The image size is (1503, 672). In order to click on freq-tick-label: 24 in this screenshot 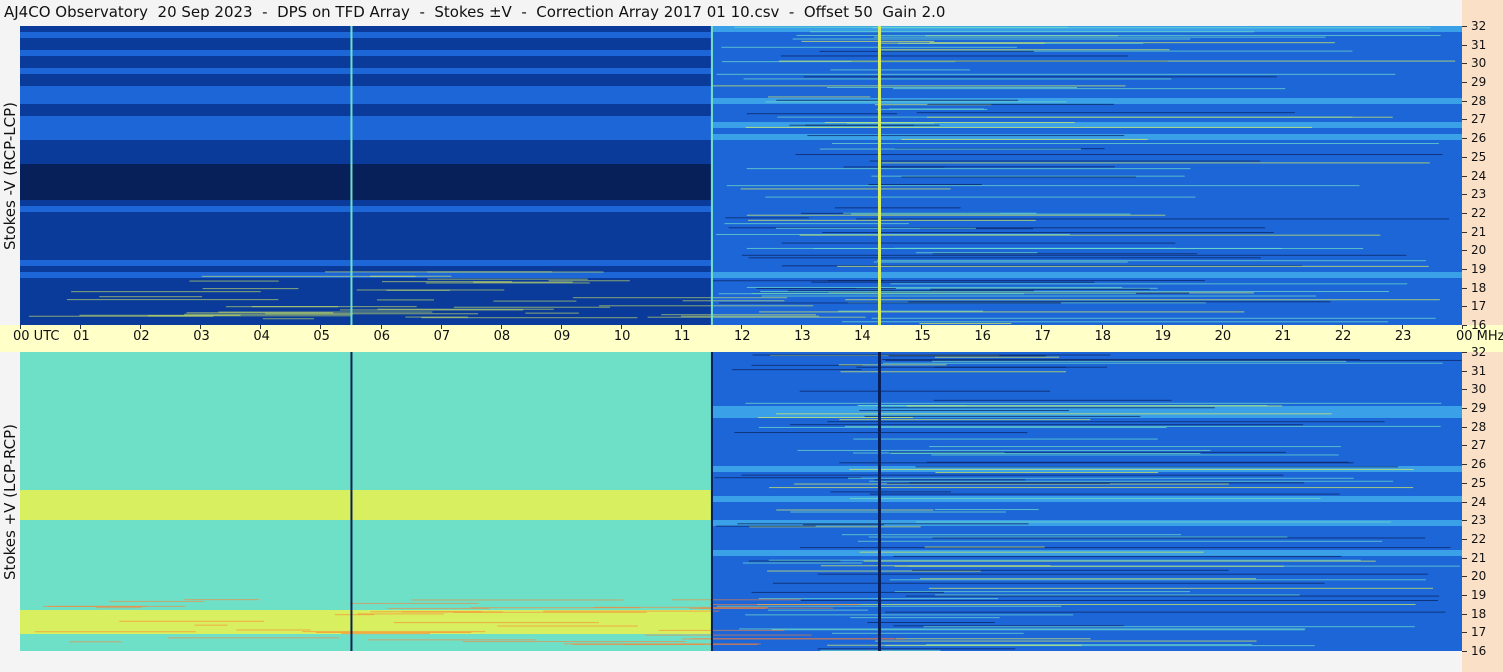, I will do `click(1479, 501)`.